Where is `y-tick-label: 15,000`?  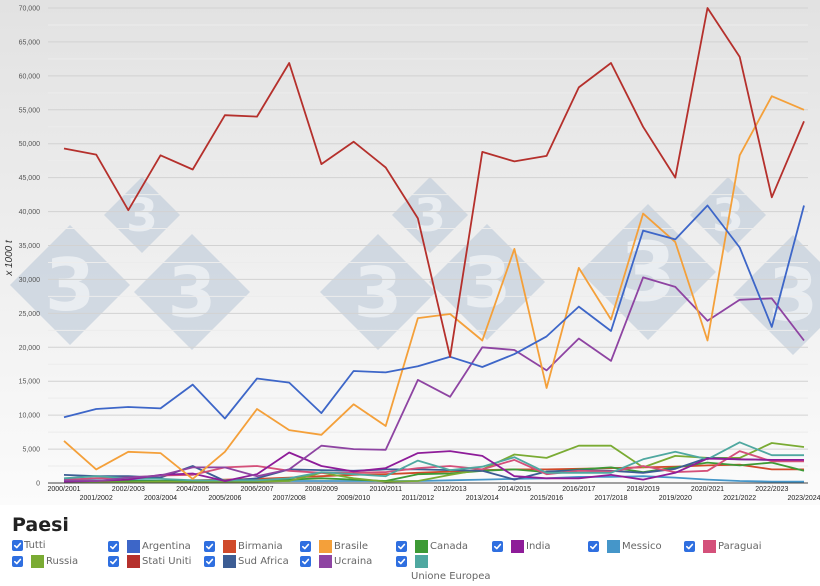 y-tick-label: 15,000 is located at coordinates (30, 382).